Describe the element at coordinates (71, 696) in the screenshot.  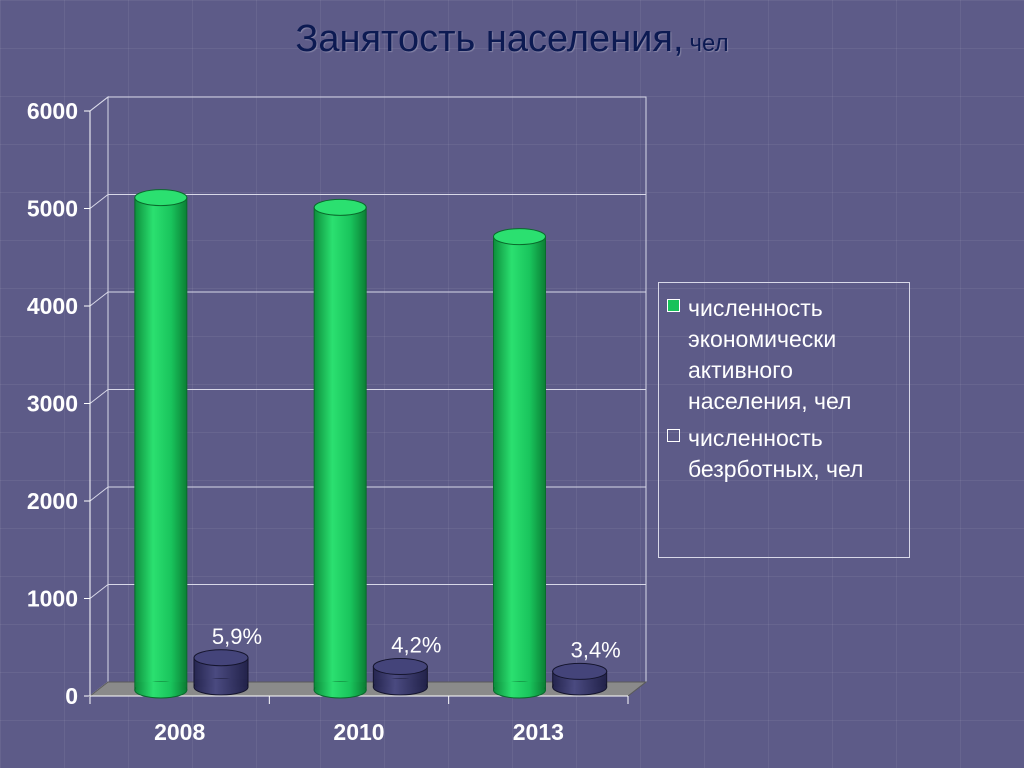
I see `y-tick-label: 0` at that location.